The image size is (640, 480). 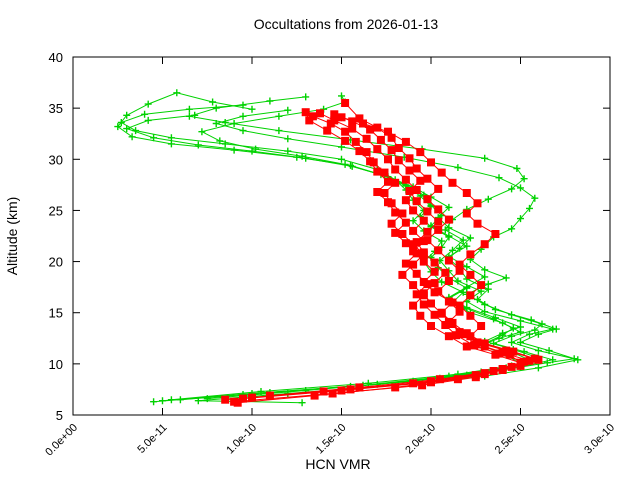 I want to click on y-tick-label: 35, so click(x=56, y=108).